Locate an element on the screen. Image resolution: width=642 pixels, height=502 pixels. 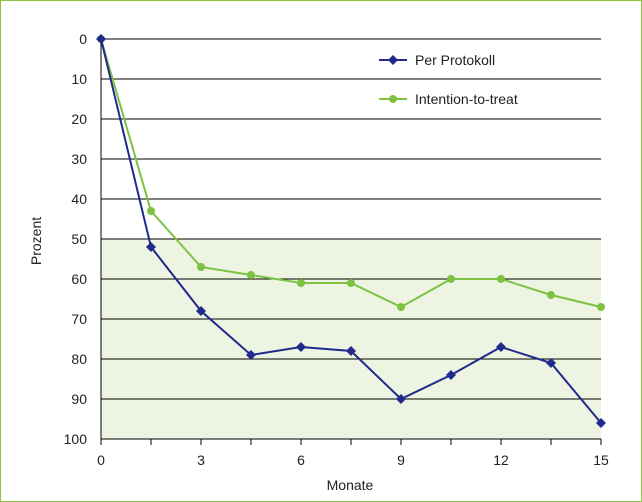
legend-item: Per Protokoll is located at coordinates (437, 60).